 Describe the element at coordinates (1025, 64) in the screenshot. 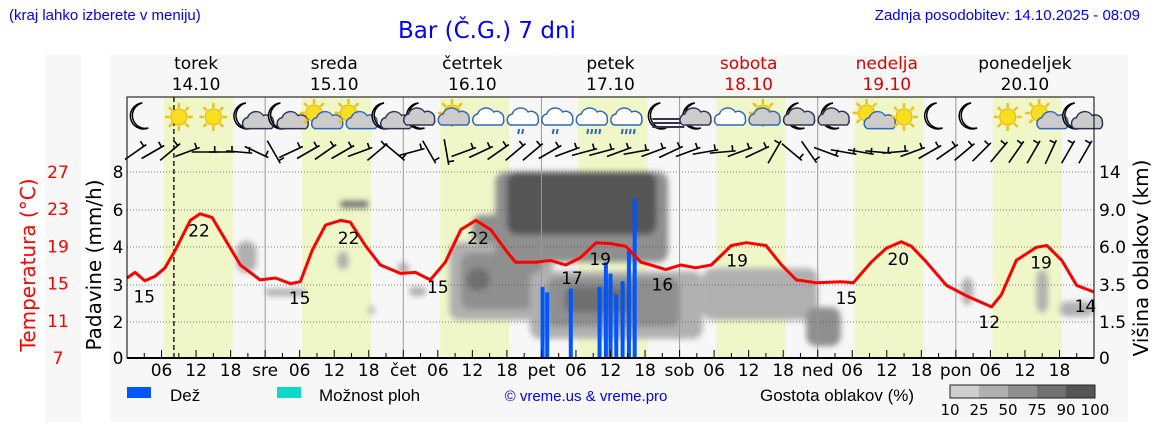

I see `day-name: ponedeljek` at that location.